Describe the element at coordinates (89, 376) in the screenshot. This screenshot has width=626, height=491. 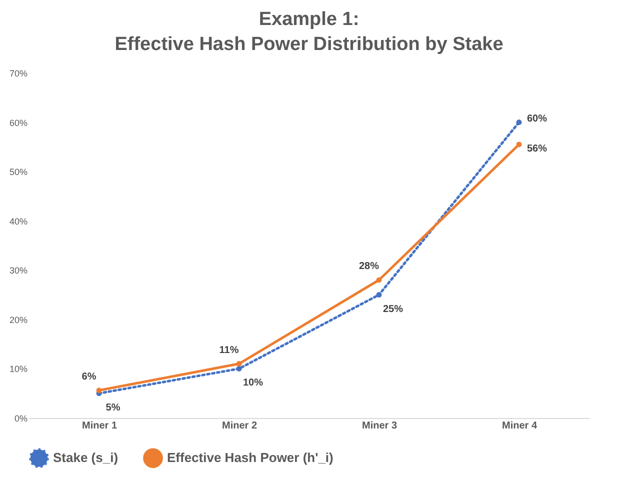
I see `data-label: 6%` at that location.